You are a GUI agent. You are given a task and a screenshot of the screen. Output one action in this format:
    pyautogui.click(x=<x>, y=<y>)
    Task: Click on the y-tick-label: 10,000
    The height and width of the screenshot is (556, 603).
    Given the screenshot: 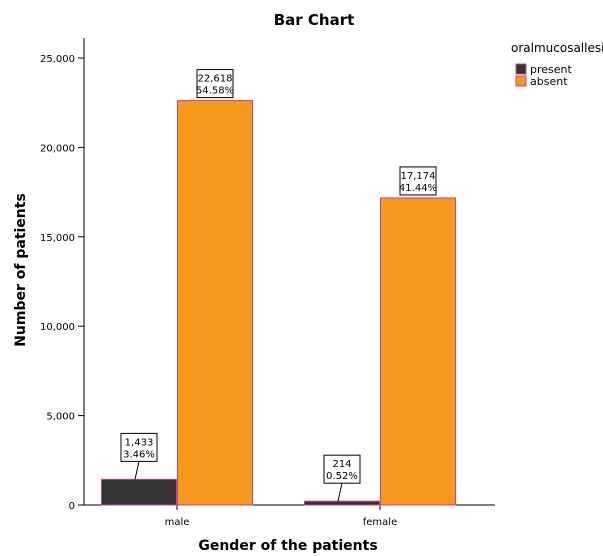 What is the action you would take?
    pyautogui.click(x=57, y=327)
    